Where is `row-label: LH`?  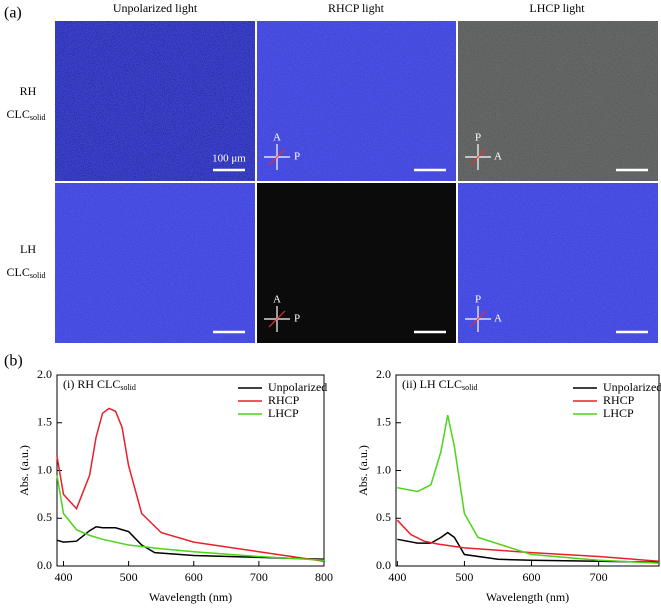 row-label: LH is located at coordinates (28, 249).